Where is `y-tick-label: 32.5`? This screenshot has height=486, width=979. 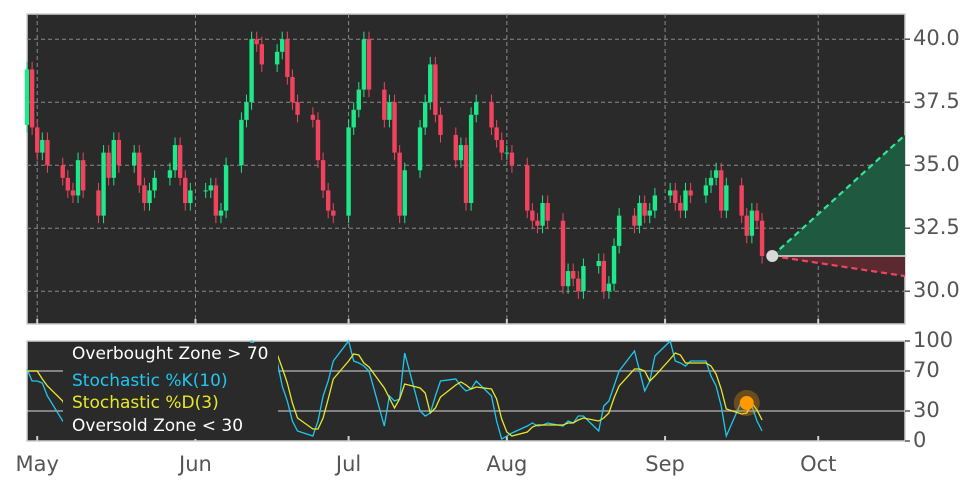
y-tick-label: 32.5 is located at coordinates (936, 227).